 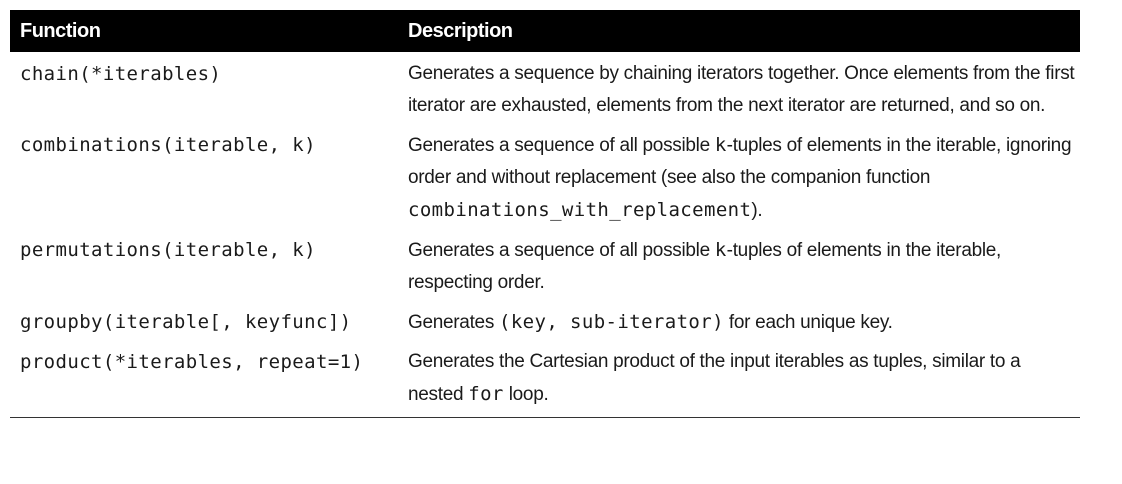 I want to click on table-header: Function Description, so click(x=545, y=31).